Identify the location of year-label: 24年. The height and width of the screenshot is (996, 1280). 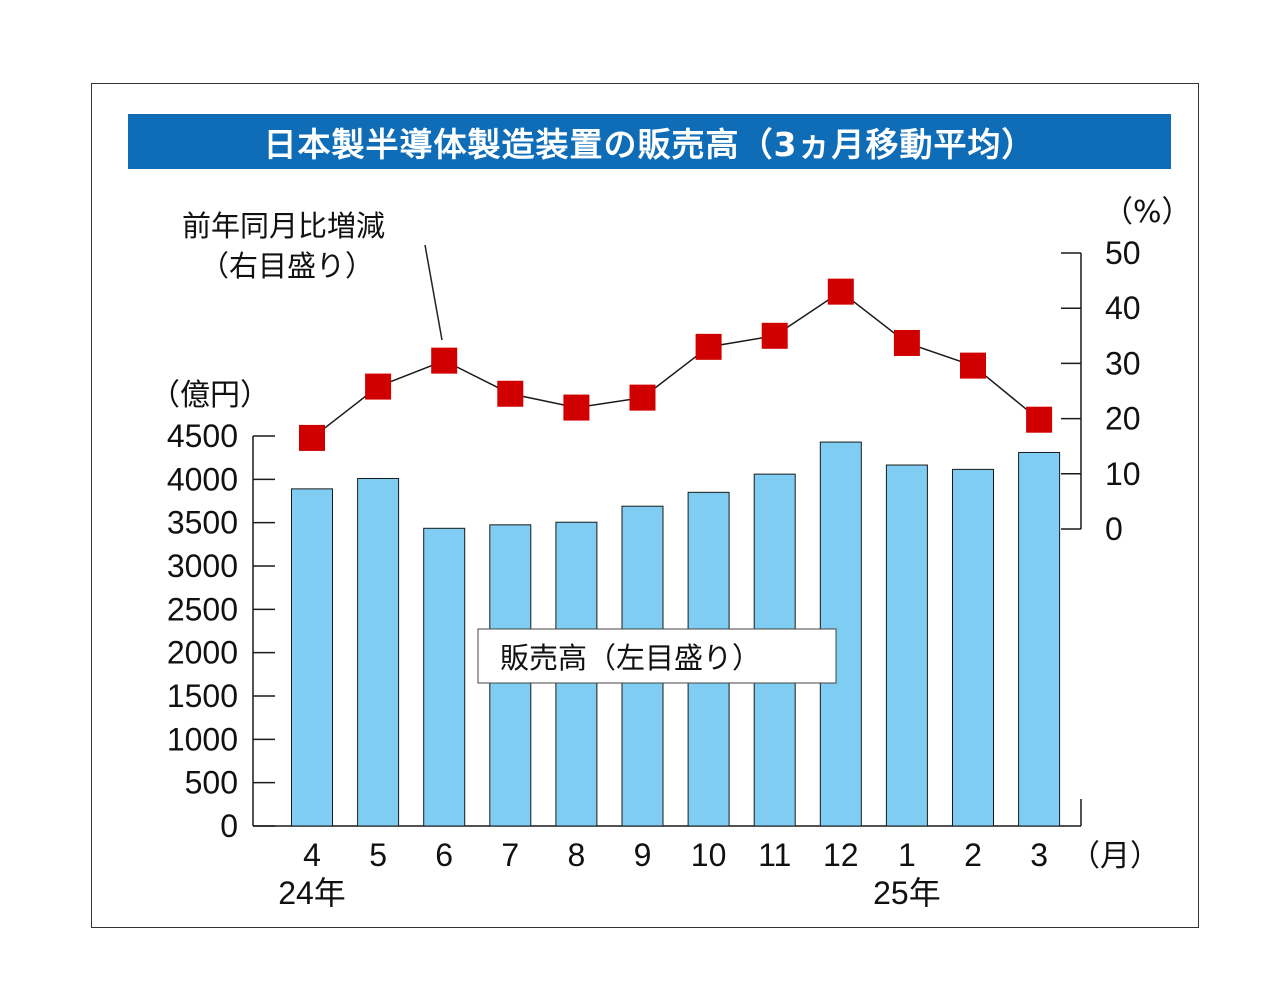
(312, 893).